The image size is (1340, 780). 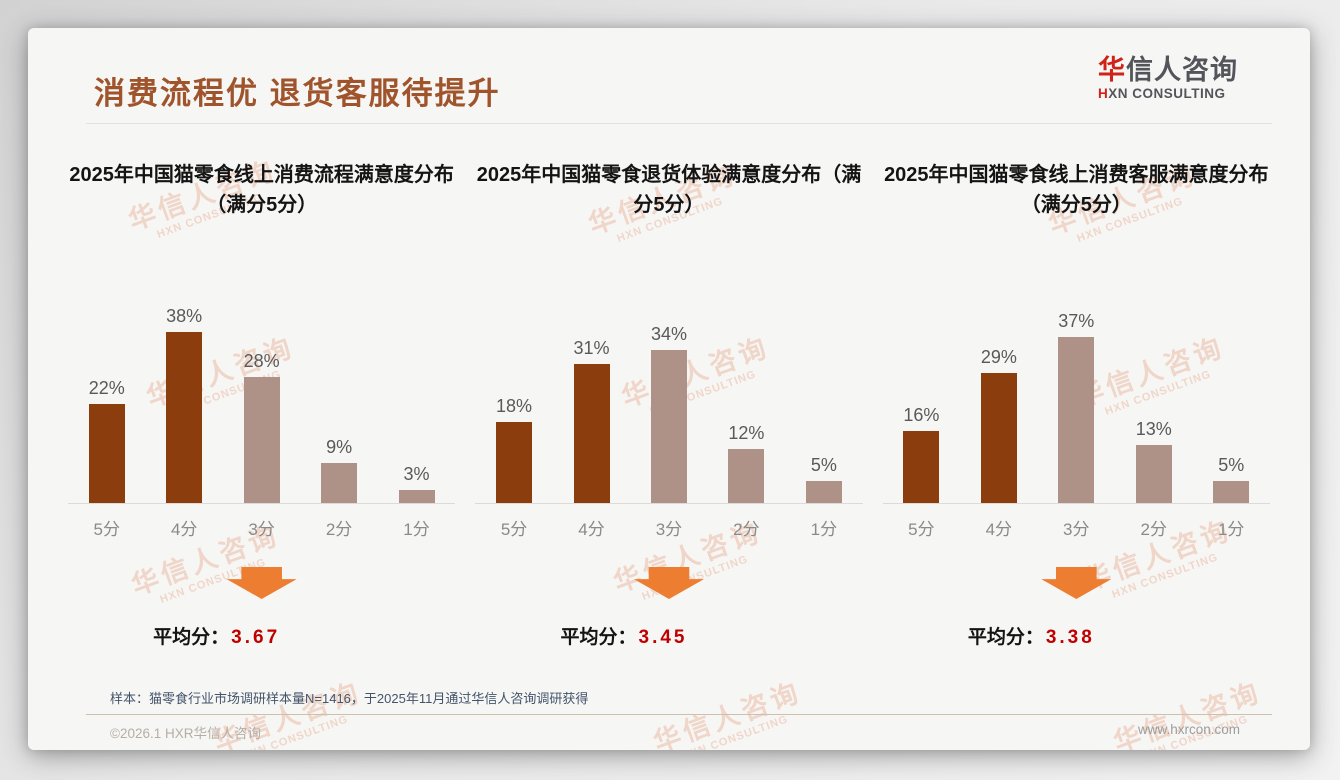 I want to click on bar-value-label: 38%, so click(x=184, y=316).